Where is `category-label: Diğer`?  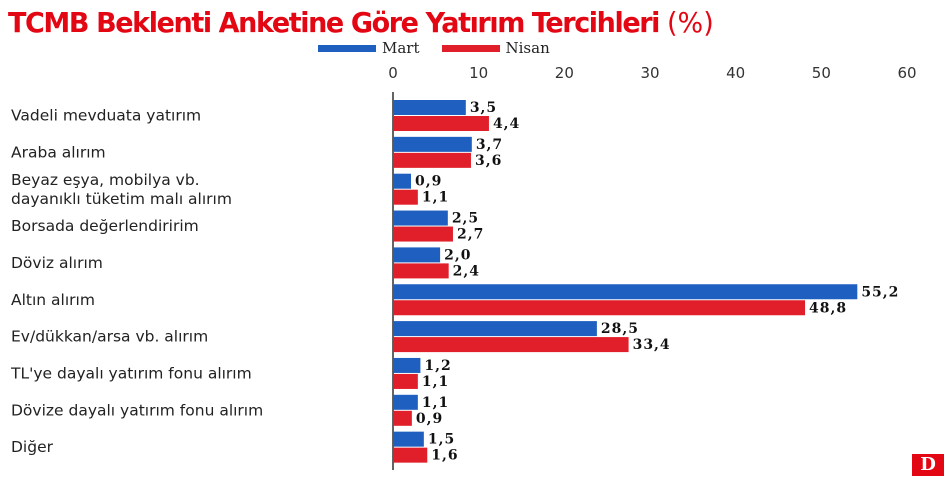
category-label: Diğer is located at coordinates (32, 447).